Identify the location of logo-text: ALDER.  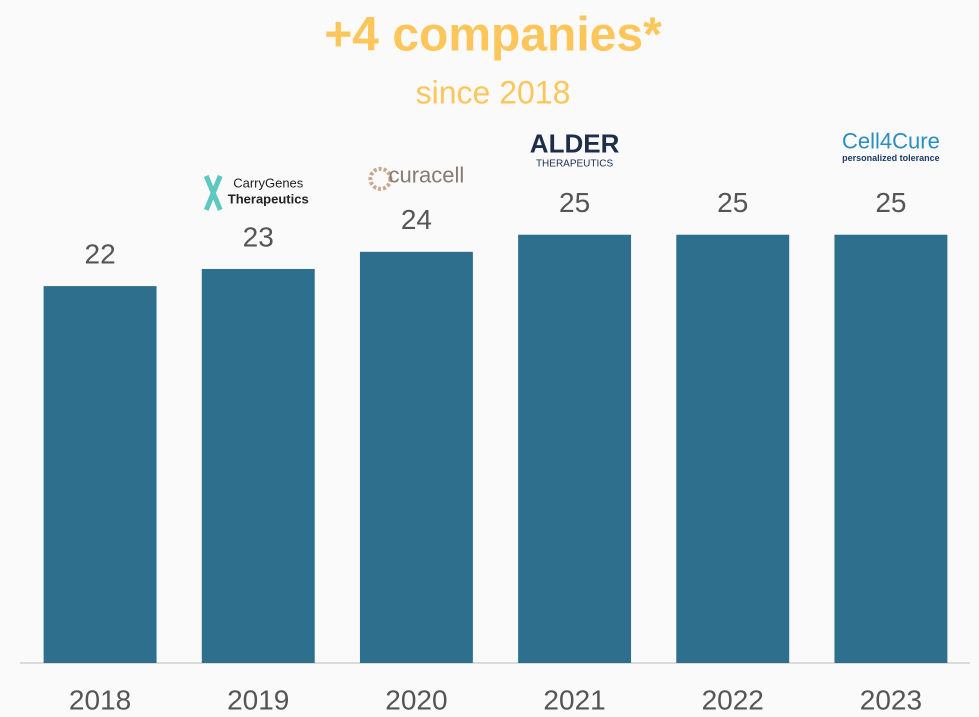
(575, 144).